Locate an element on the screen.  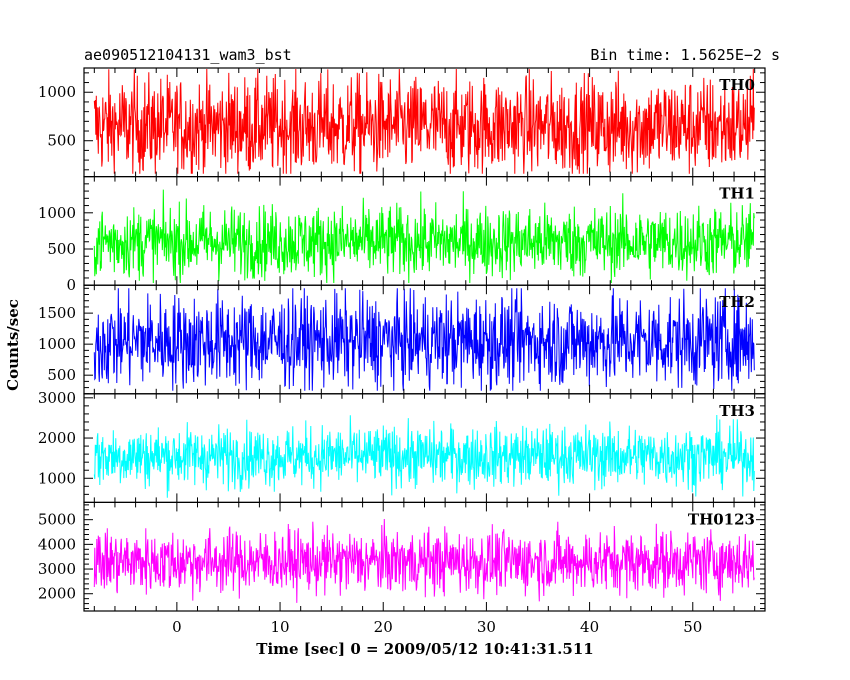
x-tick-label: 0 is located at coordinates (177, 627).